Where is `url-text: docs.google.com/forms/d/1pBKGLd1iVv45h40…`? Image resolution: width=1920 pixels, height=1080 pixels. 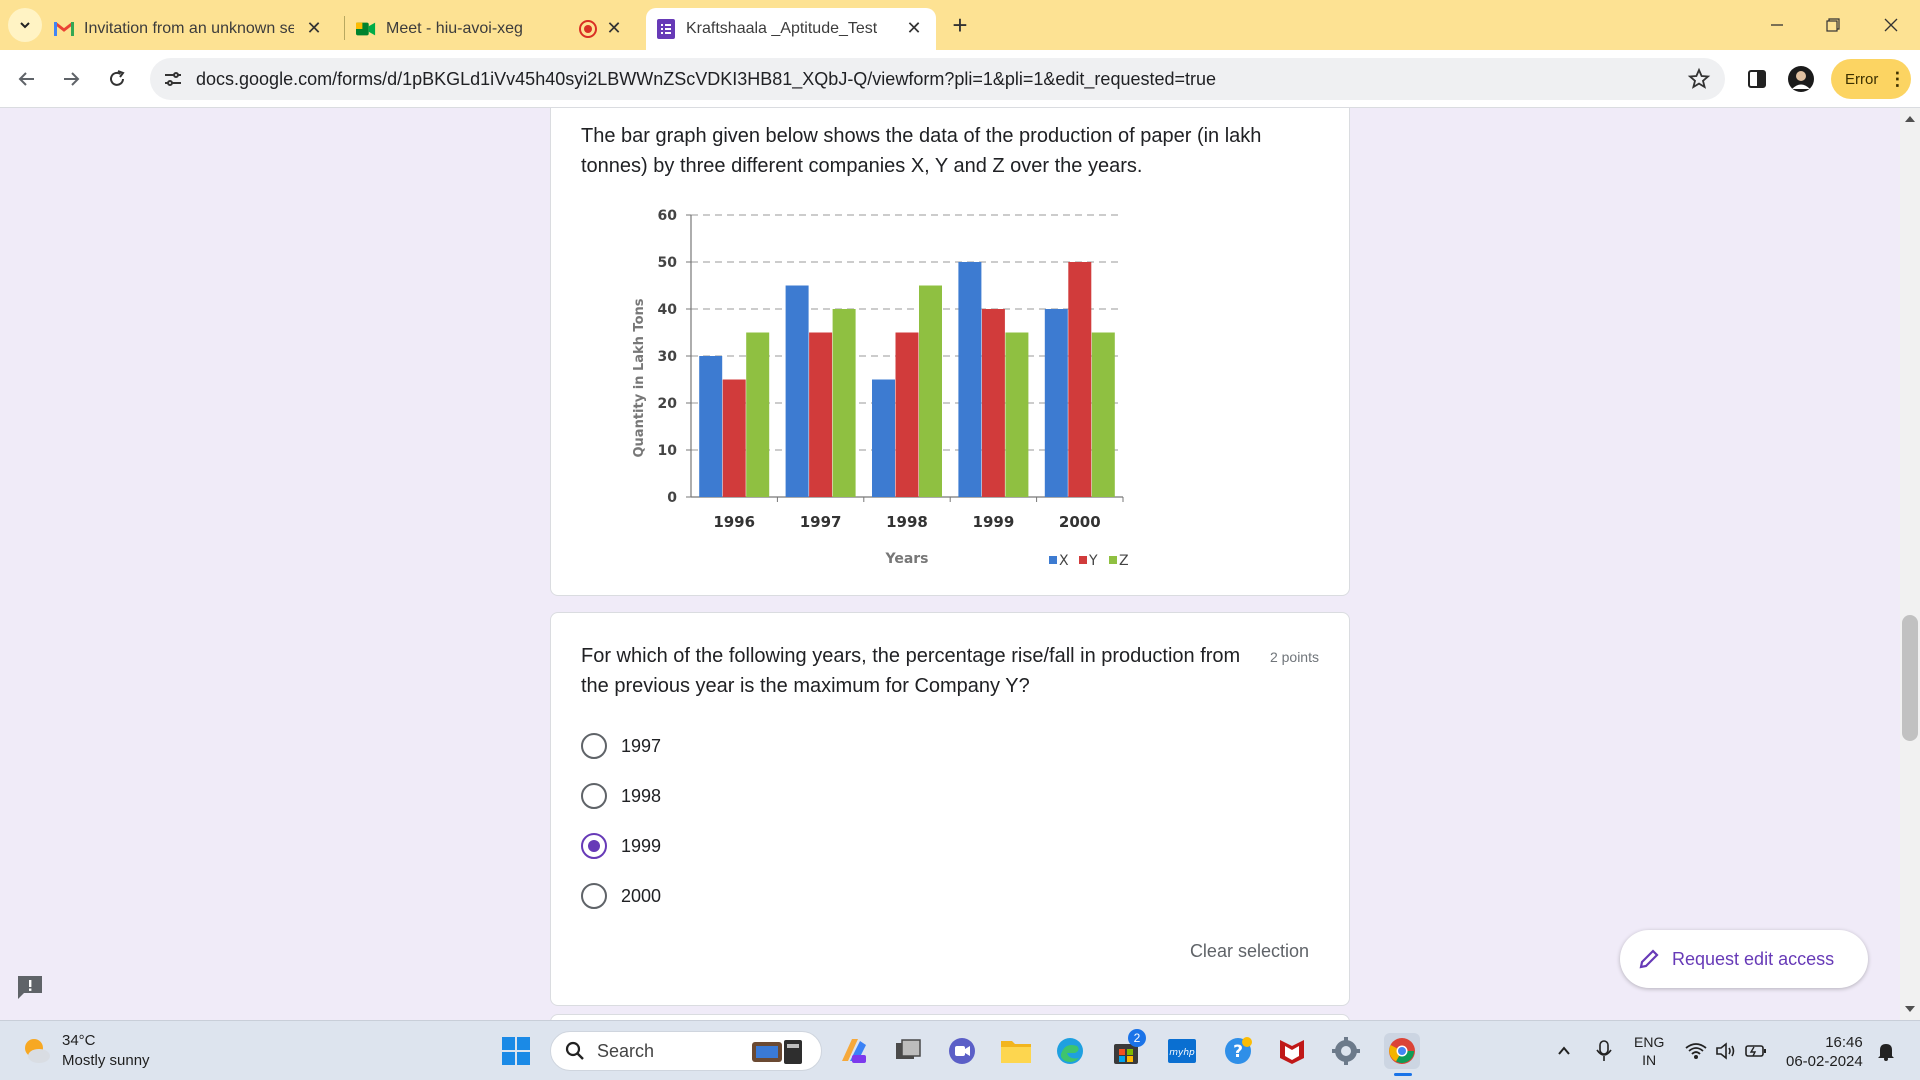
url-text: docs.google.com/forms/d/1pBKGLd1iVv45h40… is located at coordinates (706, 79).